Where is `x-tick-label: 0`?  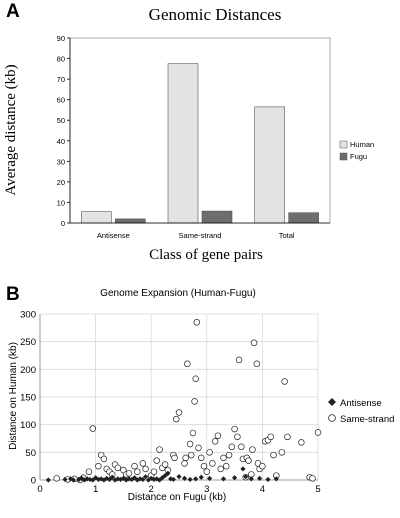 x-tick-label: 0 is located at coordinates (39, 489).